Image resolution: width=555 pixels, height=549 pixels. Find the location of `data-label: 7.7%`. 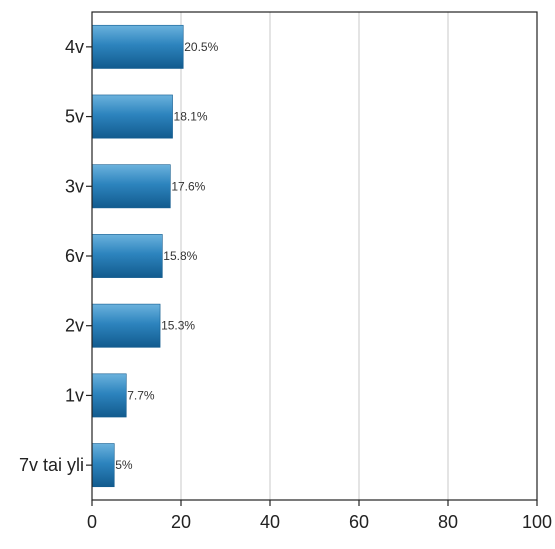

data-label: 7.7% is located at coordinates (141, 395).